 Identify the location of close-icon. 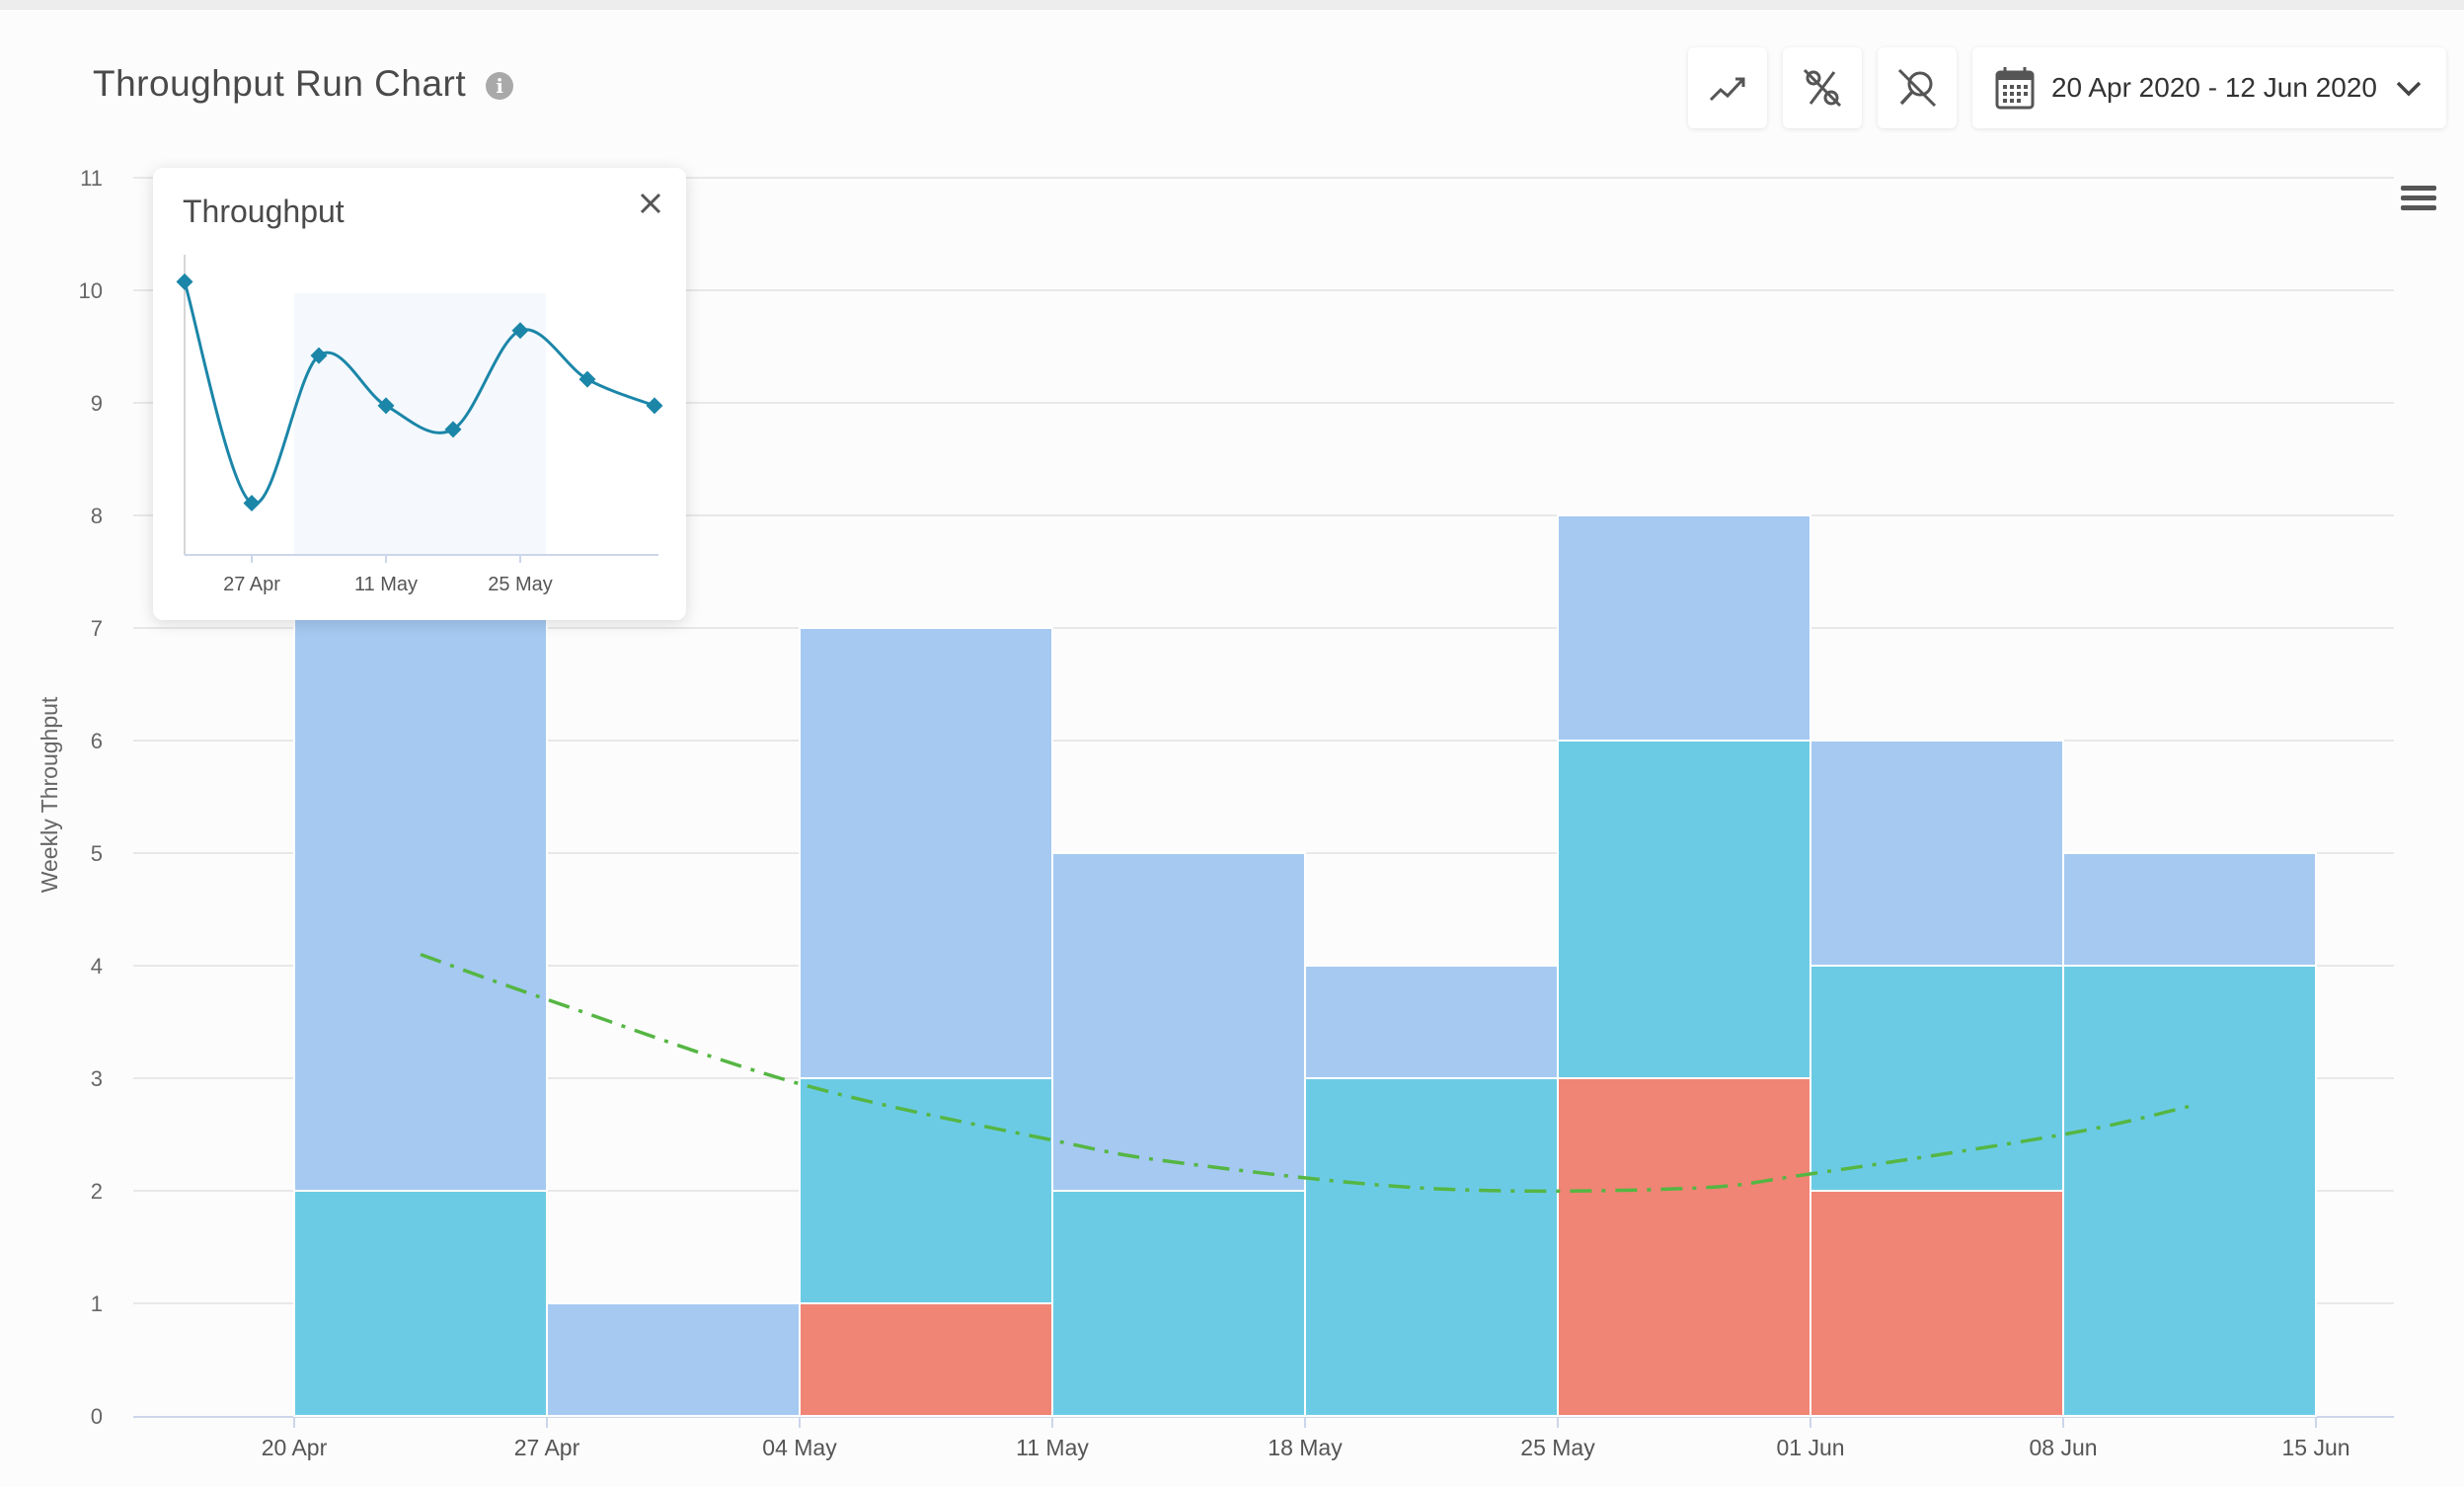
(650, 204).